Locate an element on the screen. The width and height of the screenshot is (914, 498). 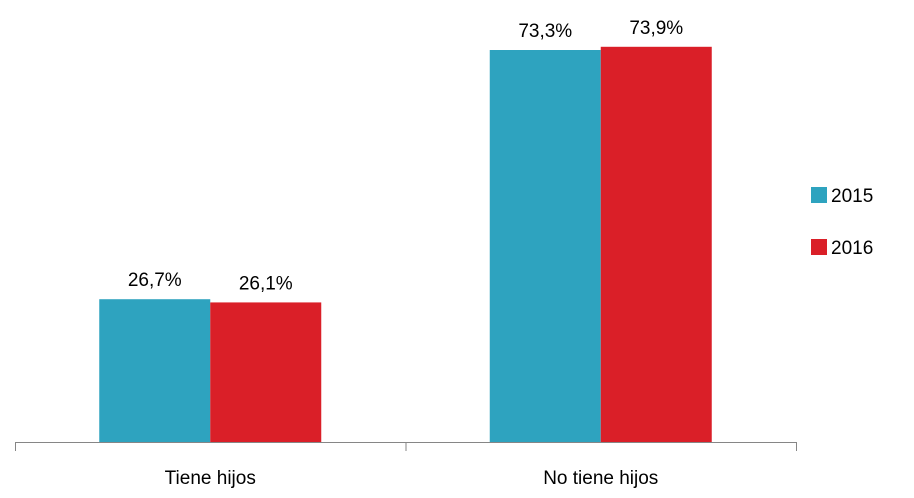
data-label: 26,7% is located at coordinates (155, 280).